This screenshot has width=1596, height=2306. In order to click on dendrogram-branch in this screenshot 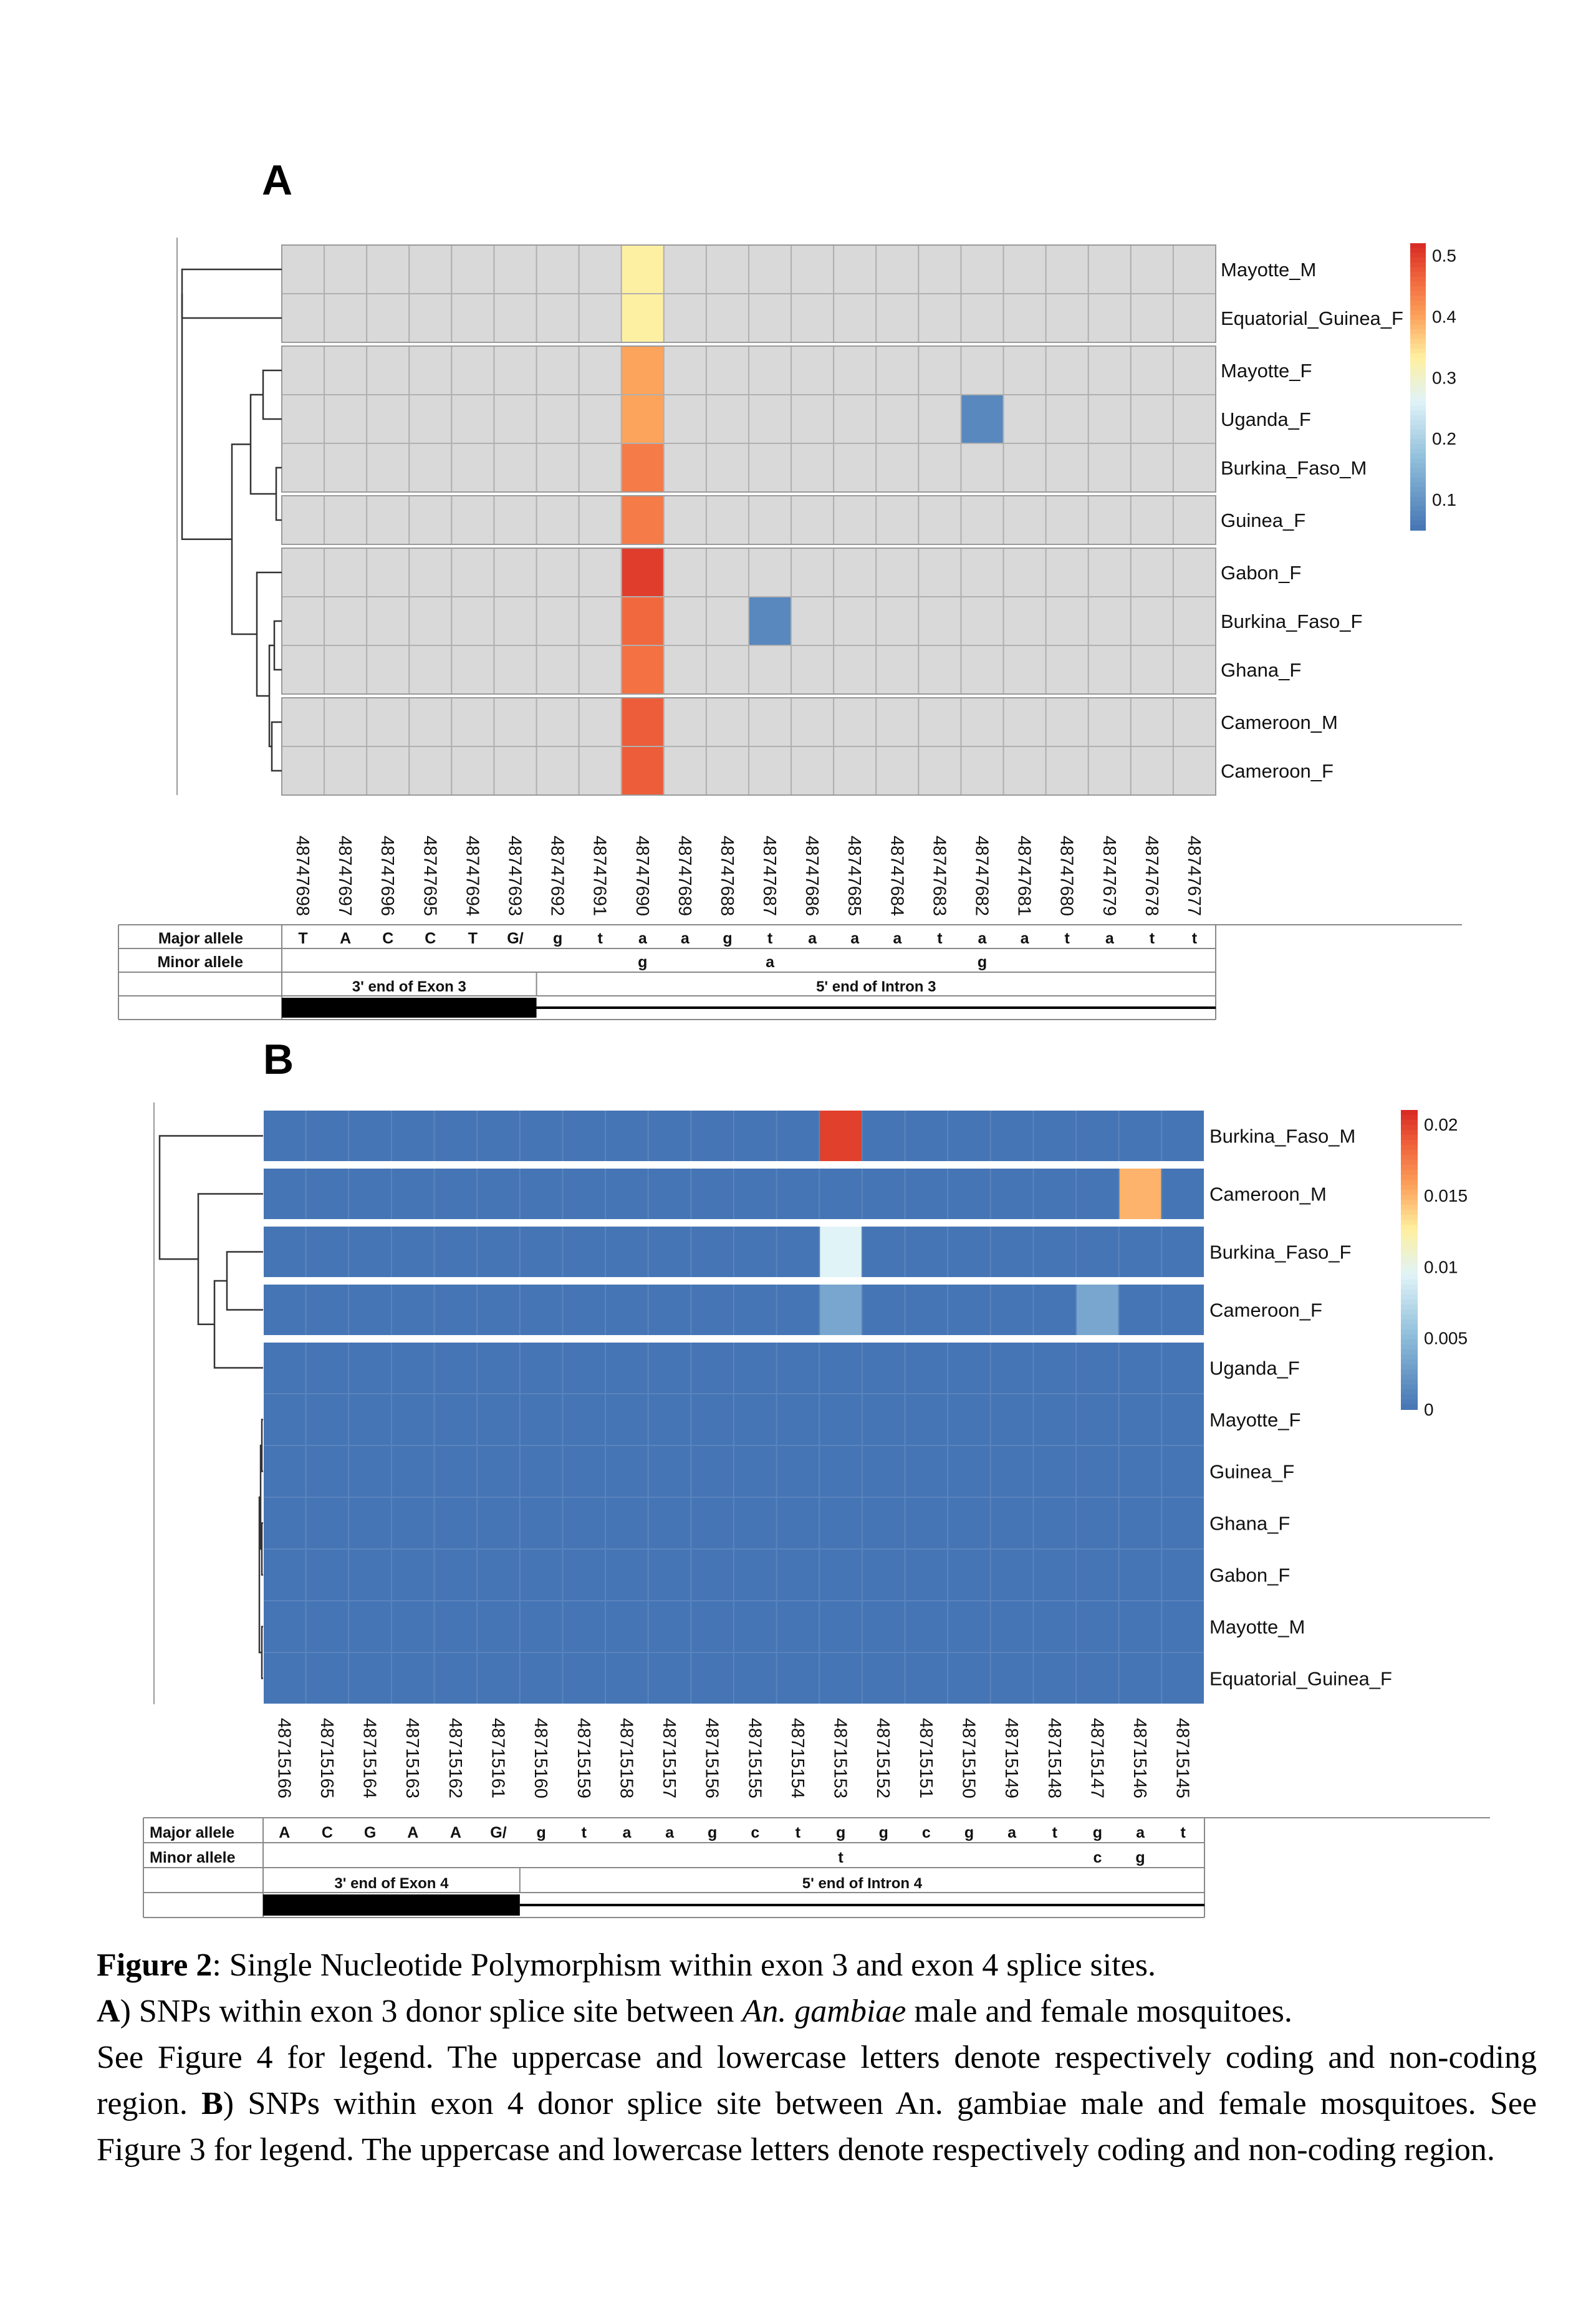, I will do `click(244, 539)`.